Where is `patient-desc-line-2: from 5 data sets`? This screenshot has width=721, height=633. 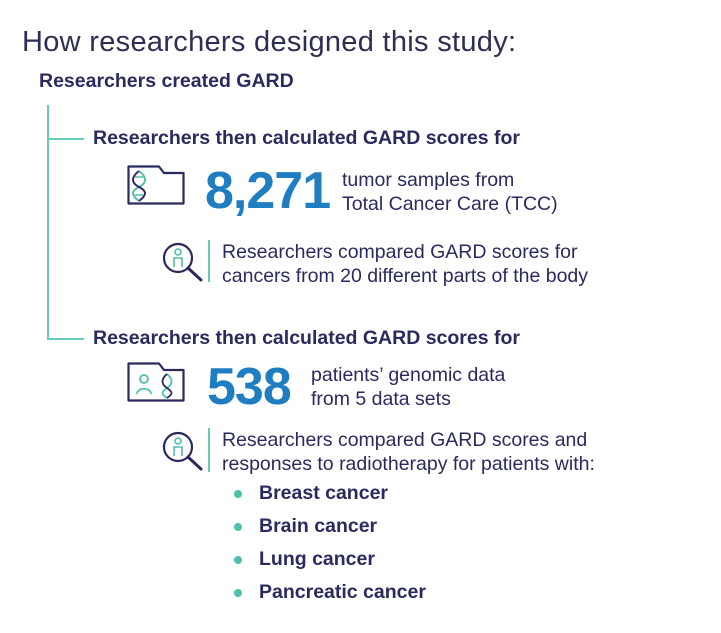
patient-desc-line-2: from 5 data sets is located at coordinates (381, 399).